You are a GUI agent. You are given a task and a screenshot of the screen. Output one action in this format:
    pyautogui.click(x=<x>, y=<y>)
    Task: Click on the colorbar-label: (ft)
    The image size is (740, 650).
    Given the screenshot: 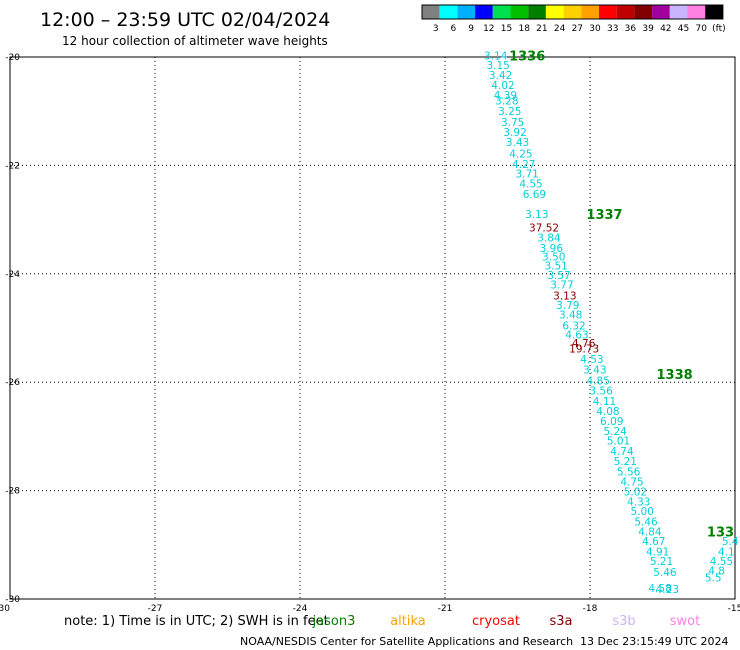 What is the action you would take?
    pyautogui.click(x=719, y=29)
    